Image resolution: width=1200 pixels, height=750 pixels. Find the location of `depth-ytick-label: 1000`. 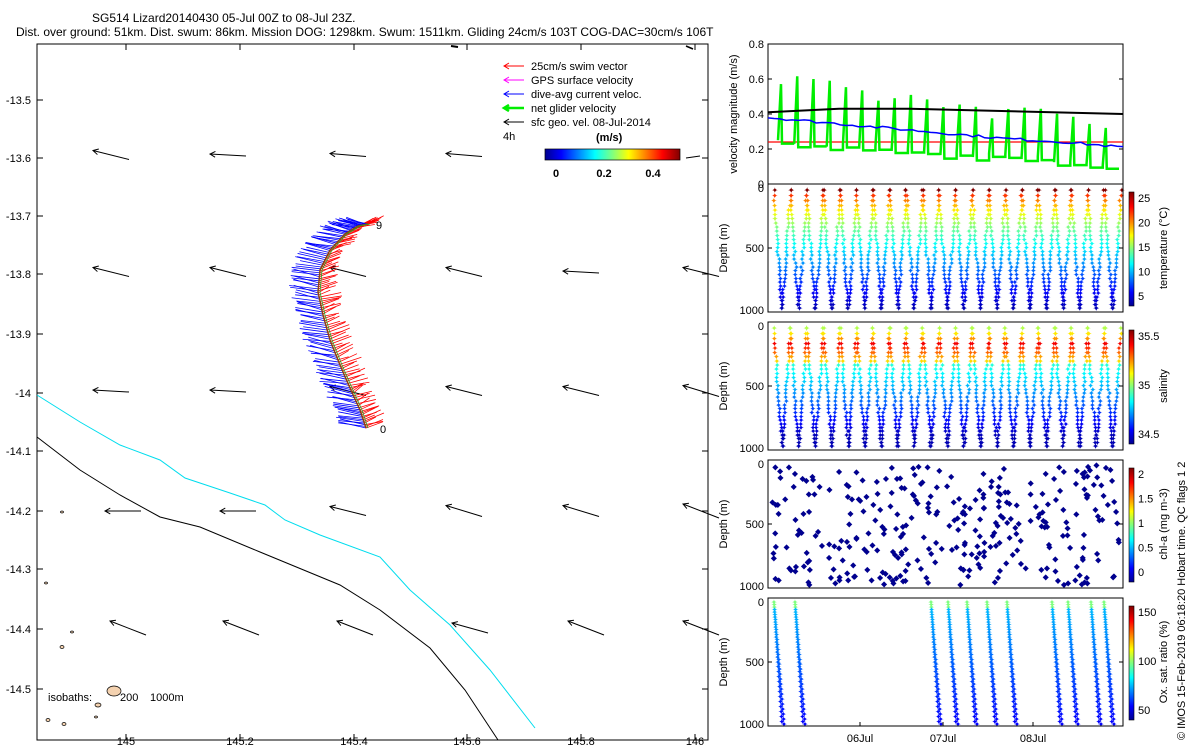

depth-ytick-label: 1000 is located at coordinates (752, 449).